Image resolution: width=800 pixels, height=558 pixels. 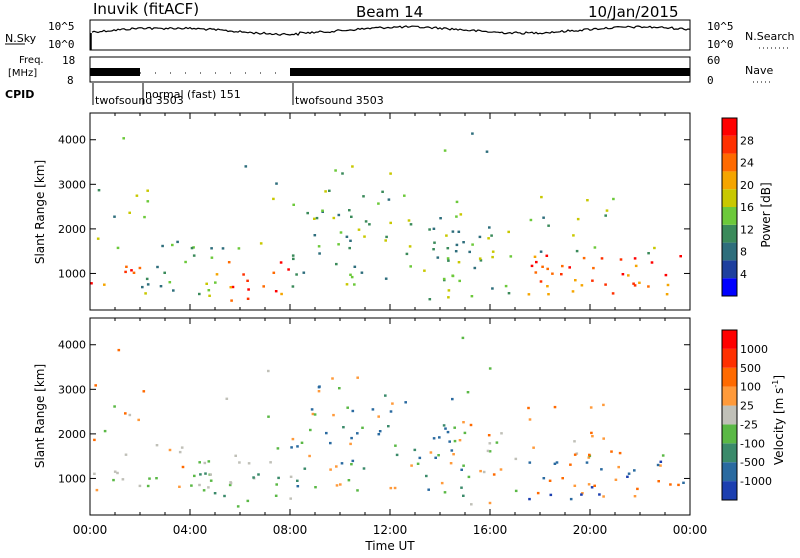 I want to click on y-tick-label: 2000, so click(x=72, y=434).